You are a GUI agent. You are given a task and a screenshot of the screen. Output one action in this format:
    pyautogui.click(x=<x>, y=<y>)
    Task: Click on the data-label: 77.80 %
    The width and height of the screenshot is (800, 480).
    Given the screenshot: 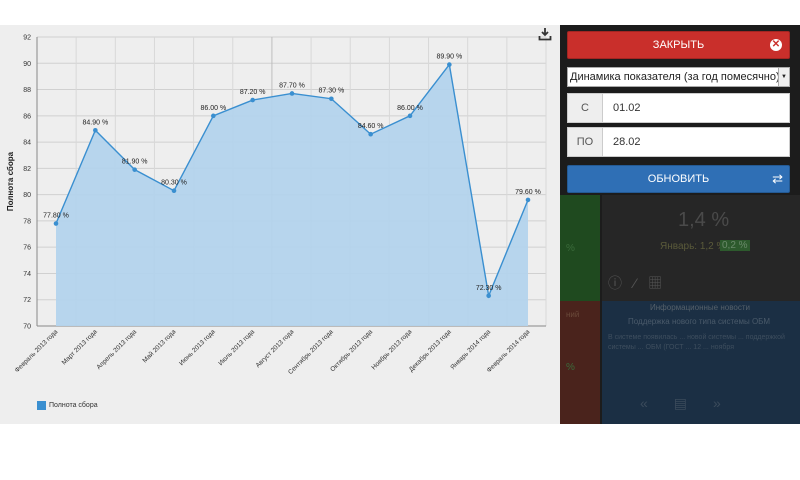 What is the action you would take?
    pyautogui.click(x=56, y=216)
    